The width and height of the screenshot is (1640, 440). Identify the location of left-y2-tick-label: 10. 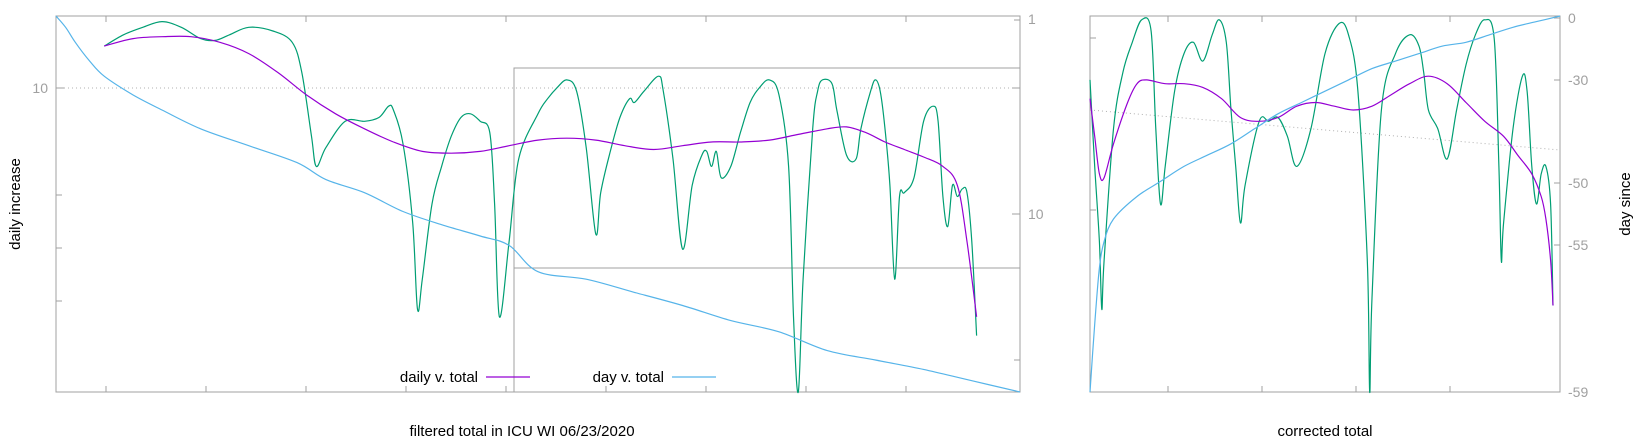
(1036, 214).